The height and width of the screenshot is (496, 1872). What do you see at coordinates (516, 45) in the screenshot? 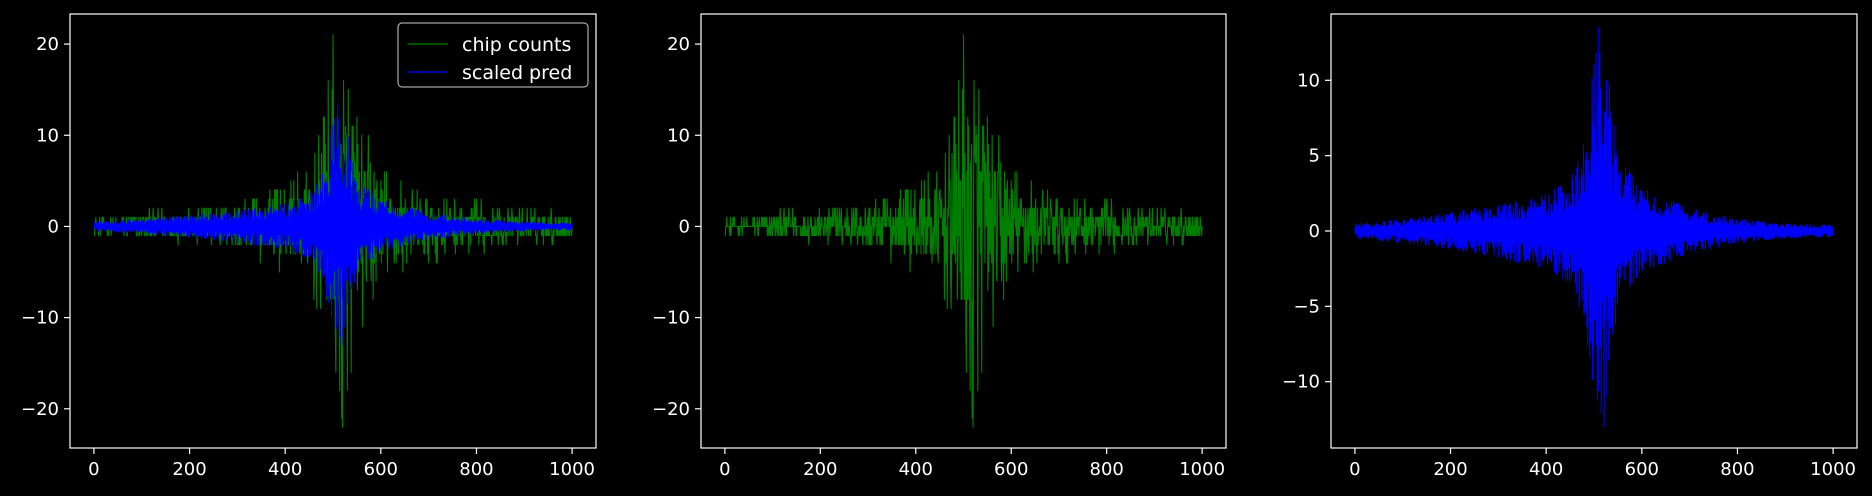
I see `legend-label: chip counts` at bounding box center [516, 45].